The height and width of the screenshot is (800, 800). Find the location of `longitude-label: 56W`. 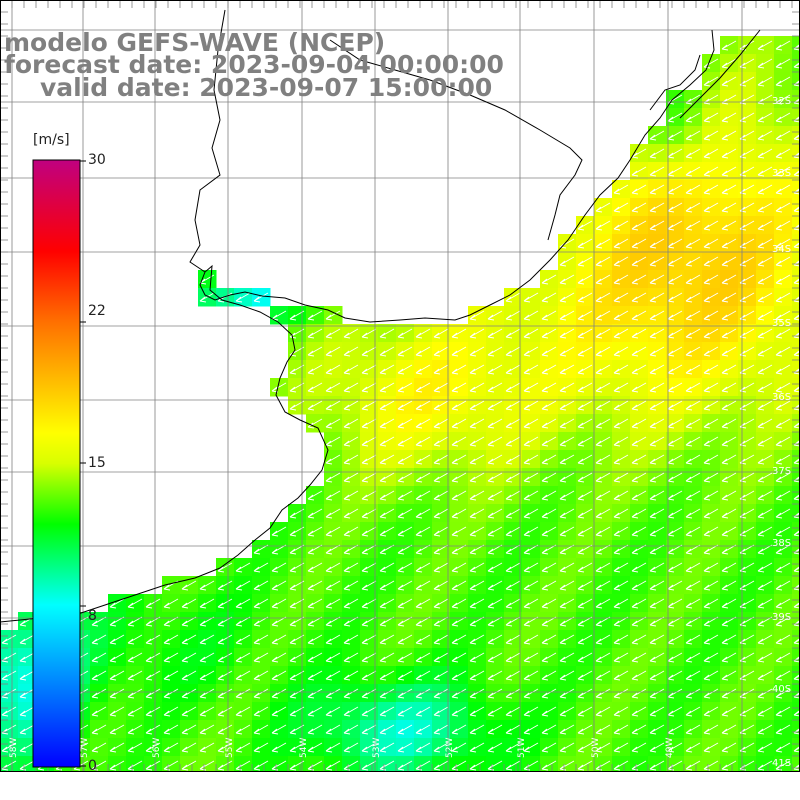

longitude-label: 56W is located at coordinates (157, 748).